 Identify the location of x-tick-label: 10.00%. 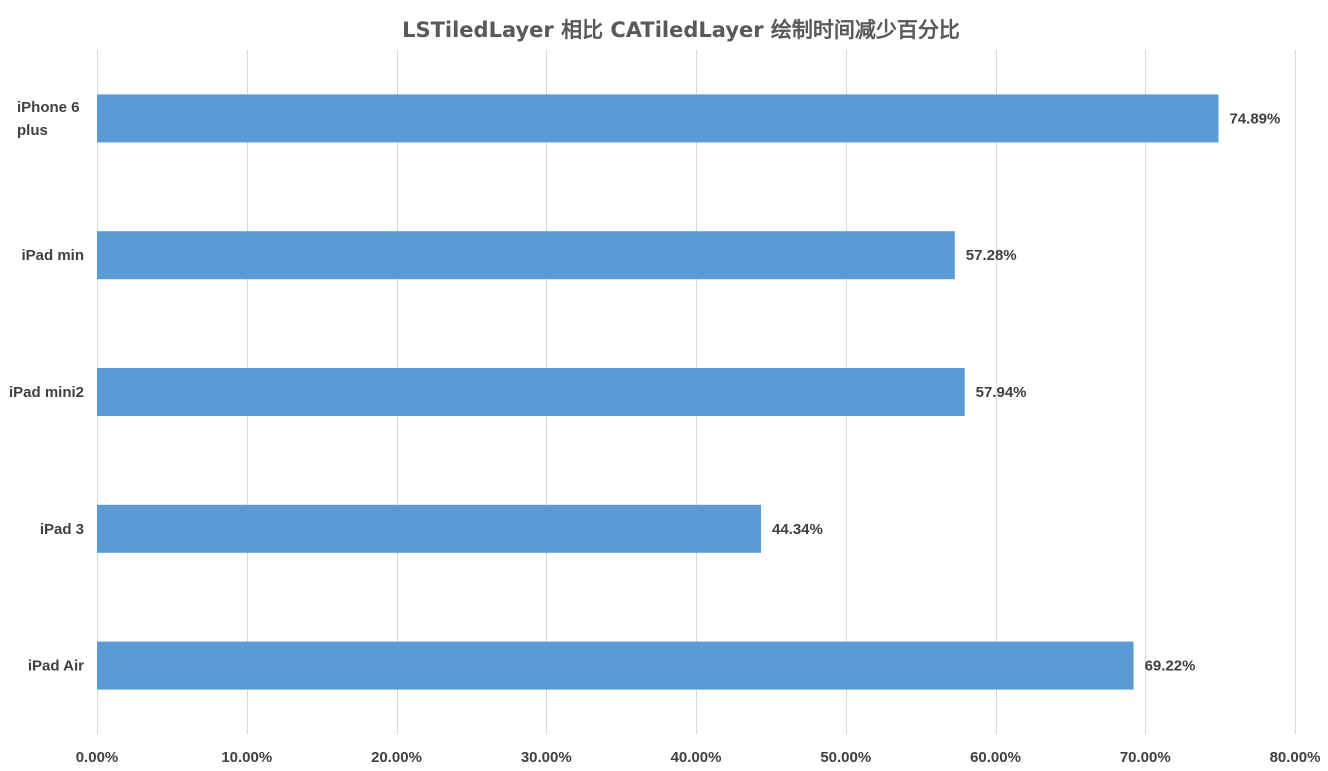
(246, 757).